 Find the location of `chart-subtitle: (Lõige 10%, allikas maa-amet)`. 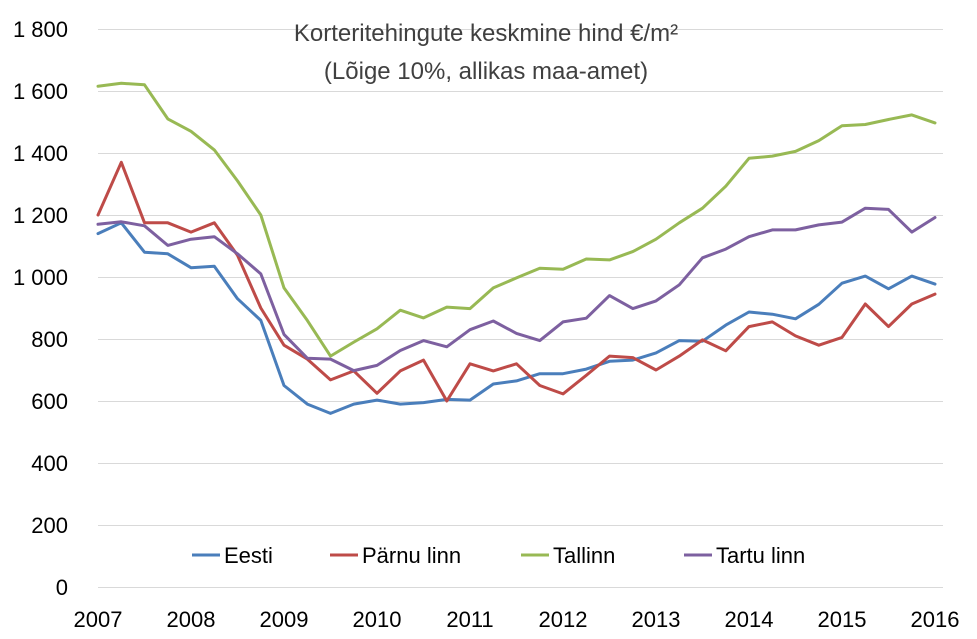

chart-subtitle: (Lõige 10%, allikas maa-amet) is located at coordinates (486, 71).